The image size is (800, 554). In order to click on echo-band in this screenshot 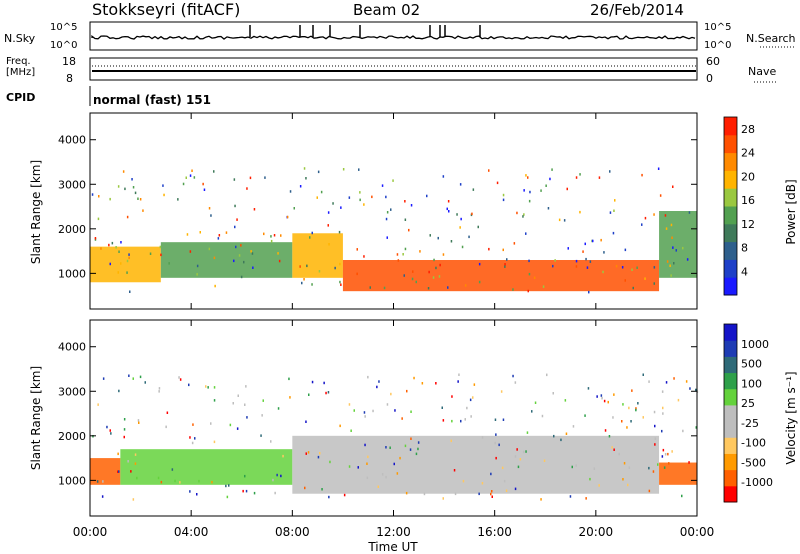, I will do `click(125, 264)`.